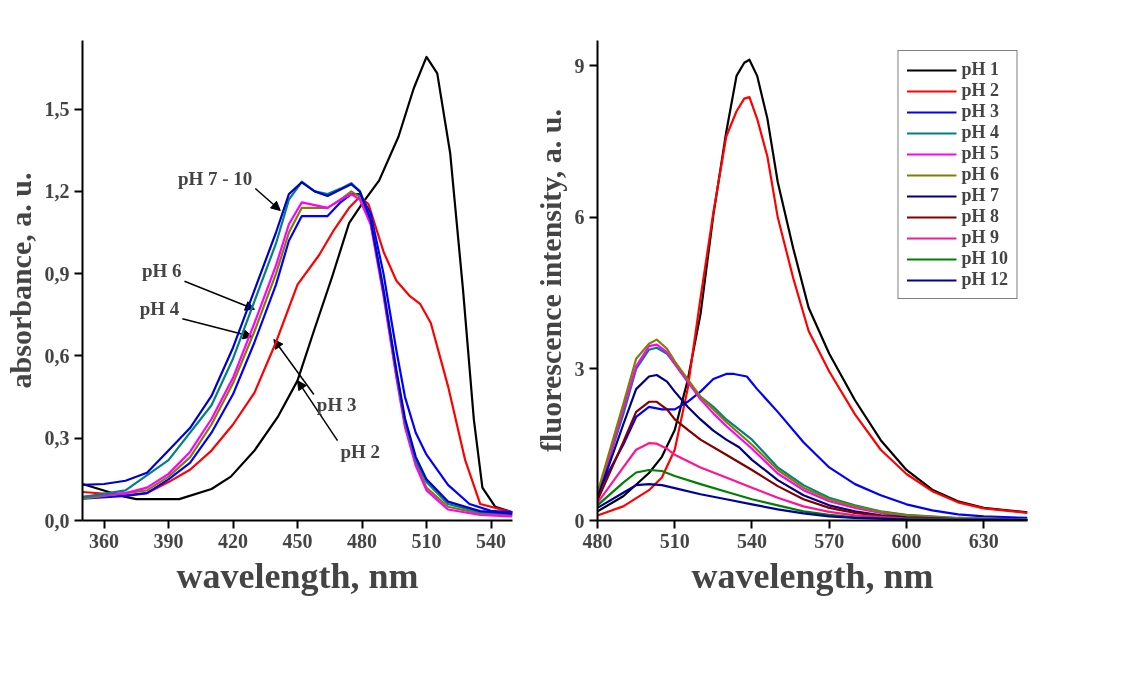  What do you see at coordinates (297, 540) in the screenshot?
I see `x-tick-label: 450` at bounding box center [297, 540].